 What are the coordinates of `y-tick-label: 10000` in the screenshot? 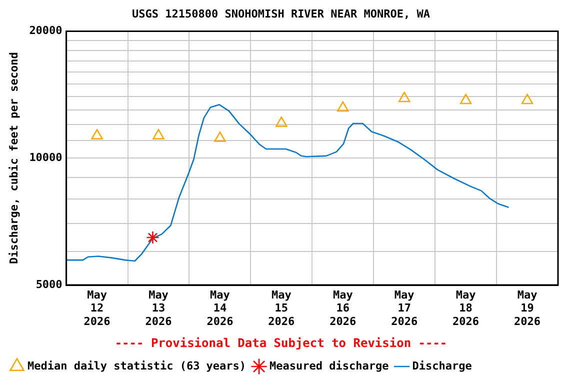 It's located at (45, 157).